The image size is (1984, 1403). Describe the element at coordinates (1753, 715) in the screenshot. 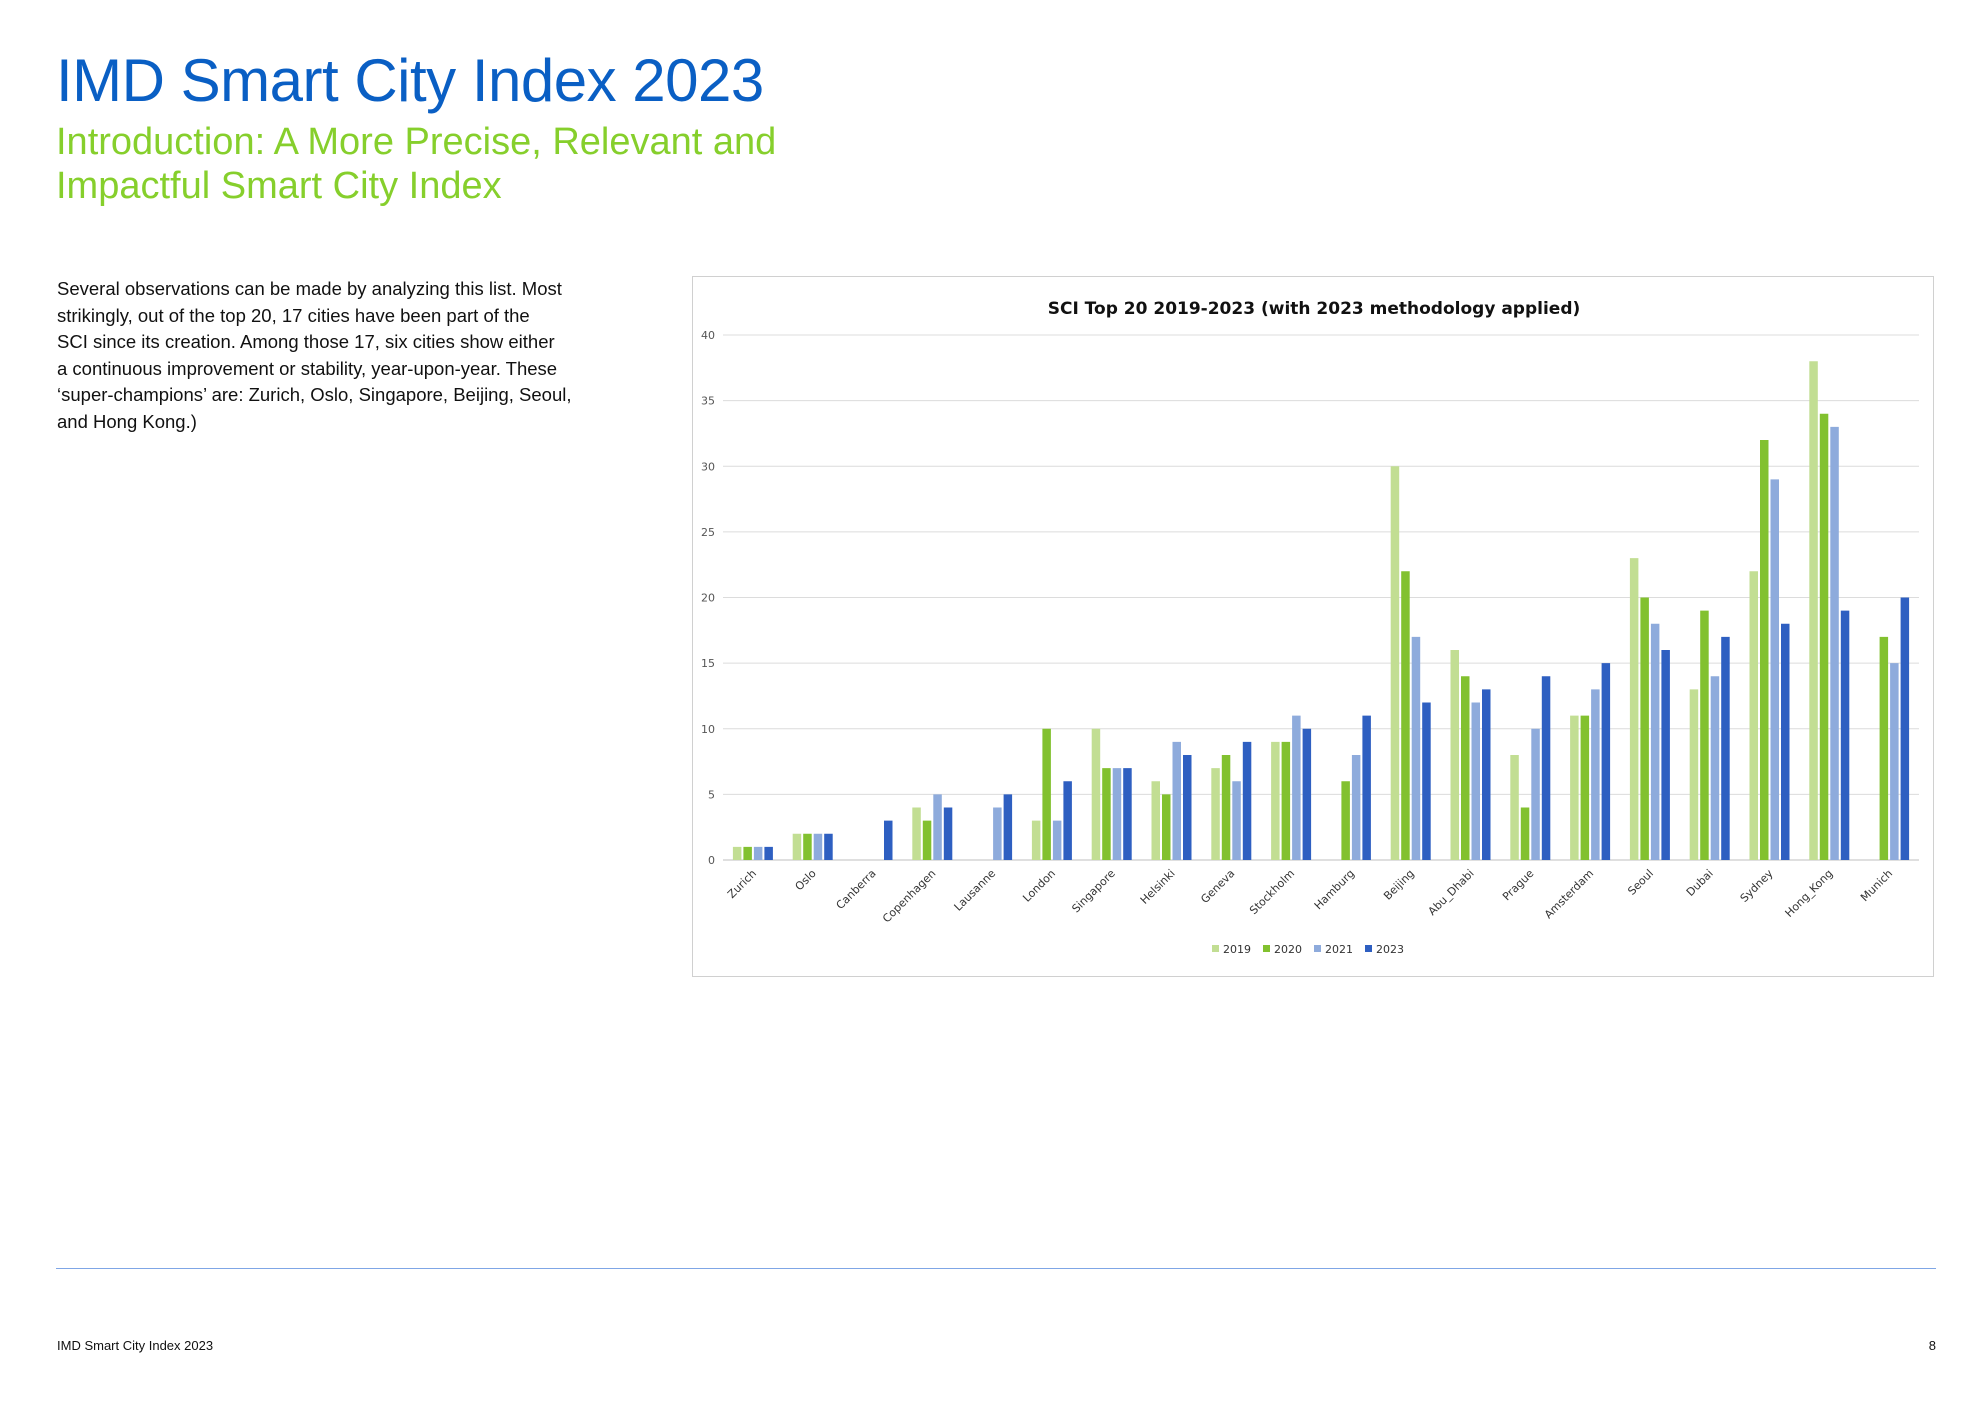

I see `bar-sydney-2019` at that location.